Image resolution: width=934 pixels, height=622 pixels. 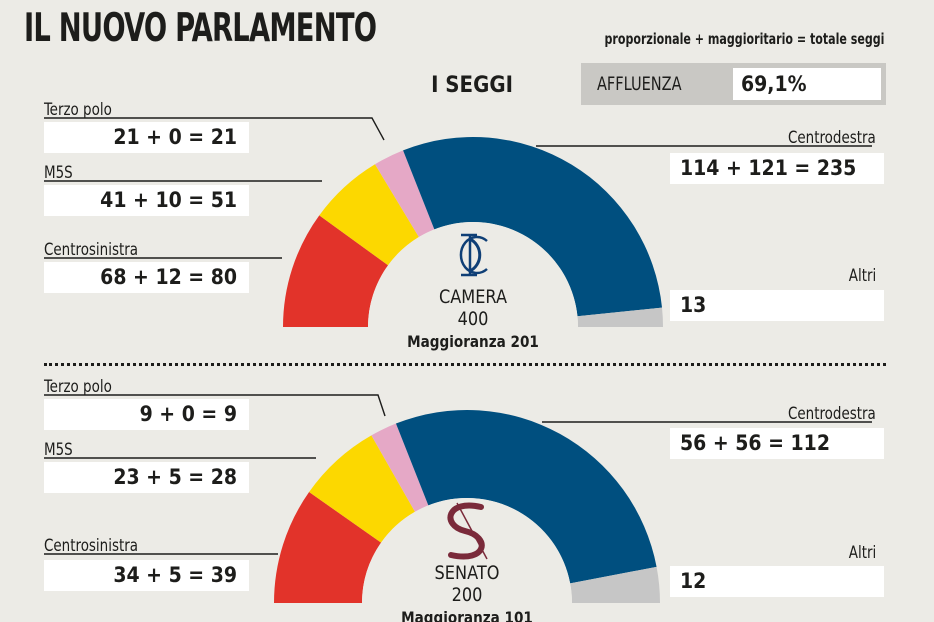 I want to click on senato-centrosinistra-value: 34 + 5 = 39, so click(x=146, y=575).